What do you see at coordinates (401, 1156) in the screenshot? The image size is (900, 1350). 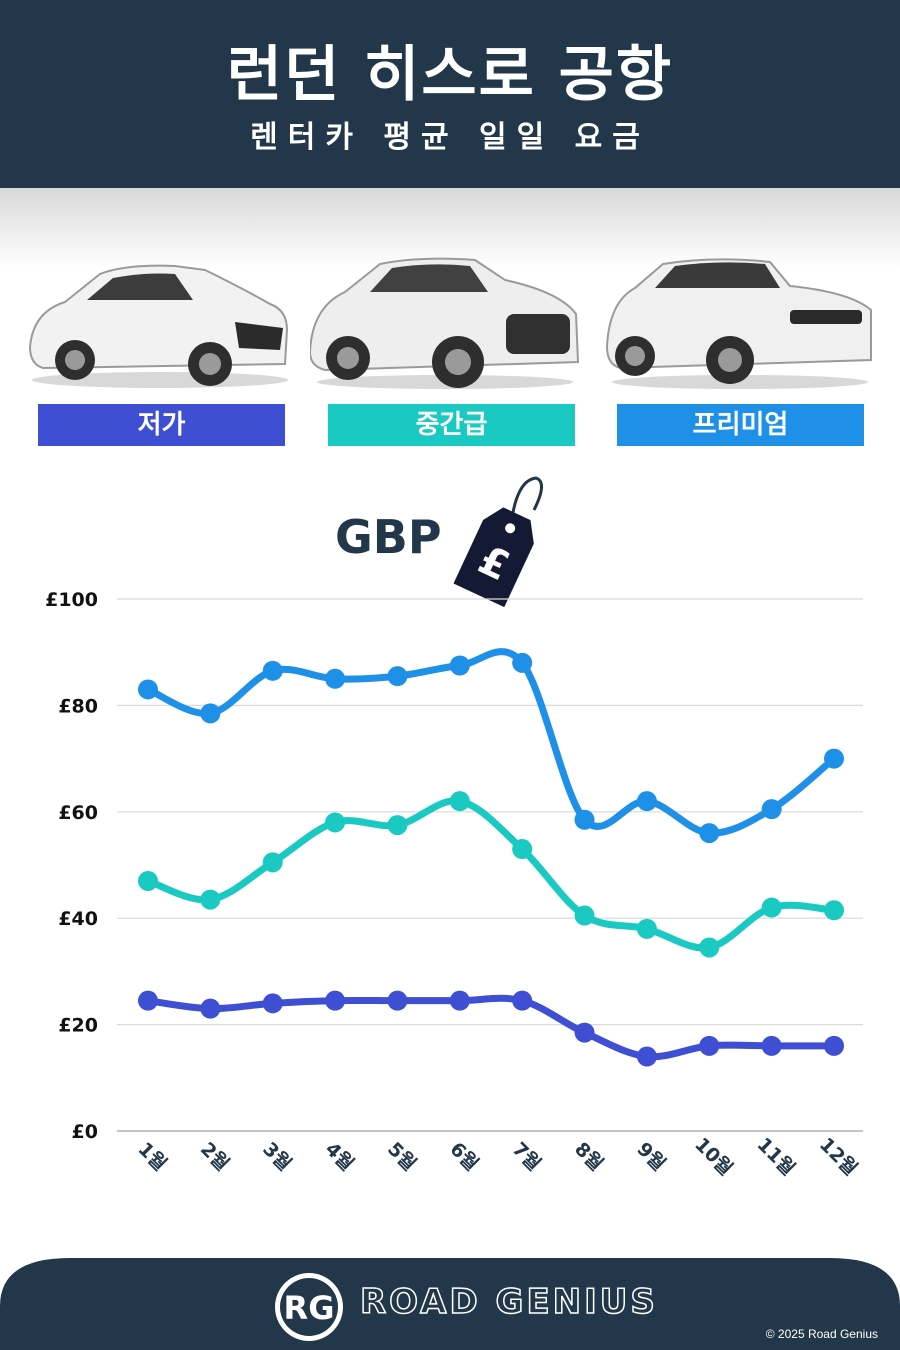 I see `x-tick-label: 5월` at bounding box center [401, 1156].